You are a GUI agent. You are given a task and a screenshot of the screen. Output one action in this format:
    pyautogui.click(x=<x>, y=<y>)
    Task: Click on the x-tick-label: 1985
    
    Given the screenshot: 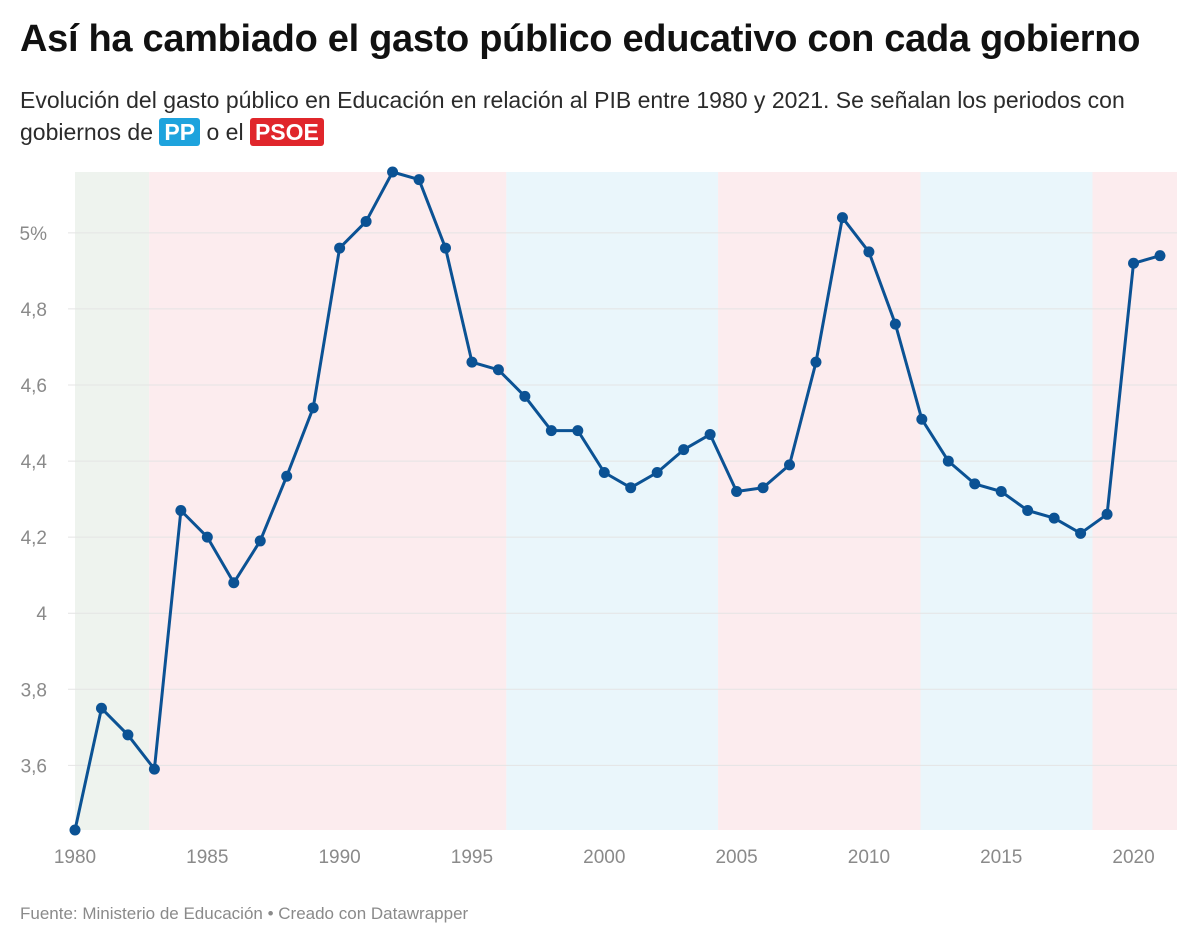 What is the action you would take?
    pyautogui.click(x=207, y=857)
    